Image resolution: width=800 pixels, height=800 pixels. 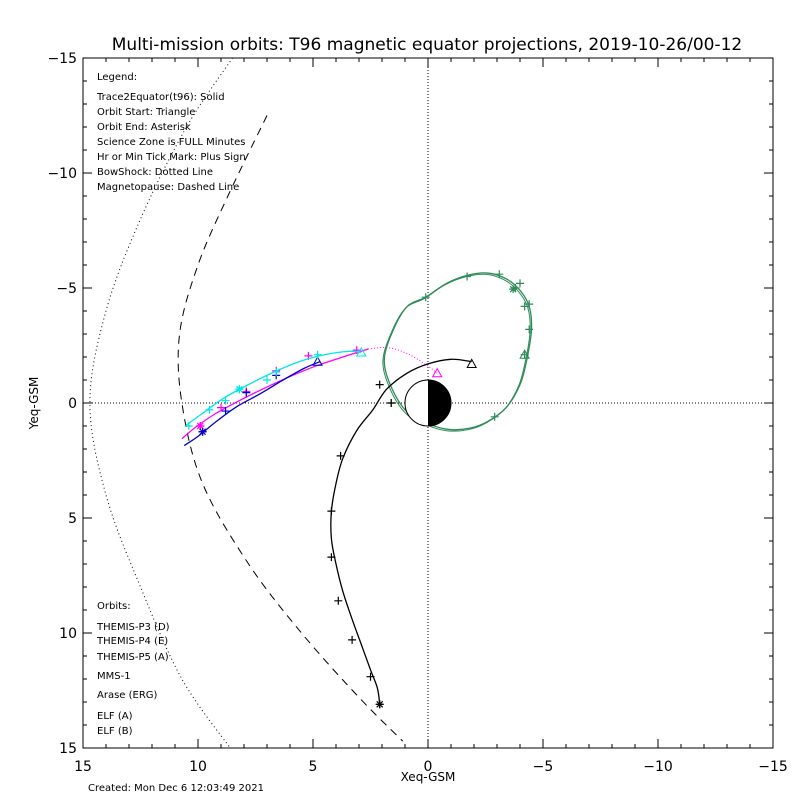 I want to click on created-timestamp: Created: Mon Dec 6 12:03:49 2021, so click(x=176, y=788).